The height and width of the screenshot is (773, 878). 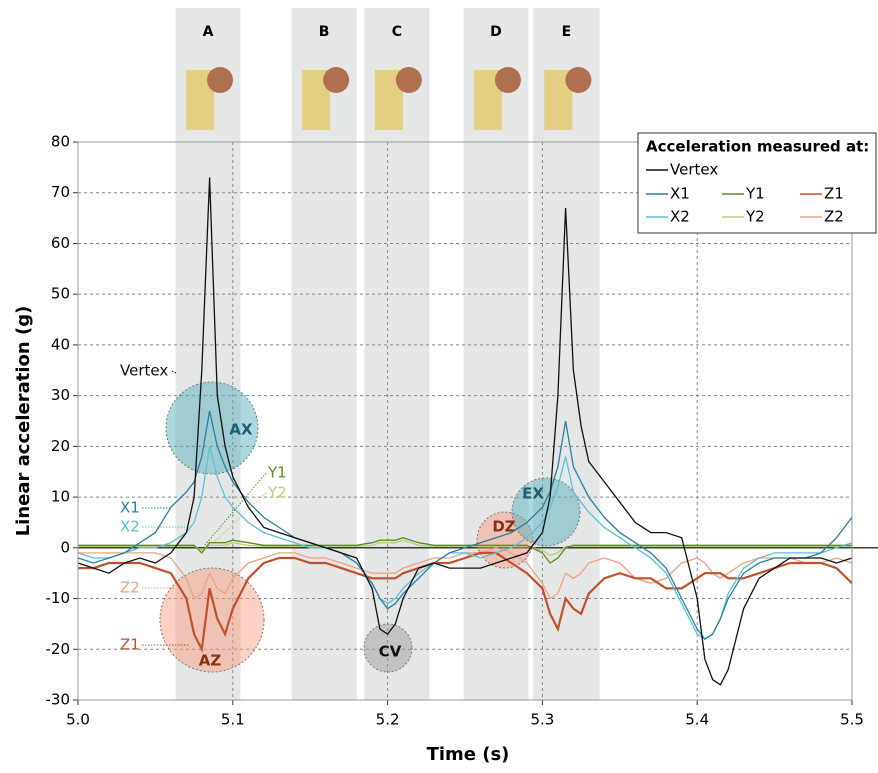 What do you see at coordinates (697, 720) in the screenshot?
I see `x-tick-label: 5.4` at bounding box center [697, 720].